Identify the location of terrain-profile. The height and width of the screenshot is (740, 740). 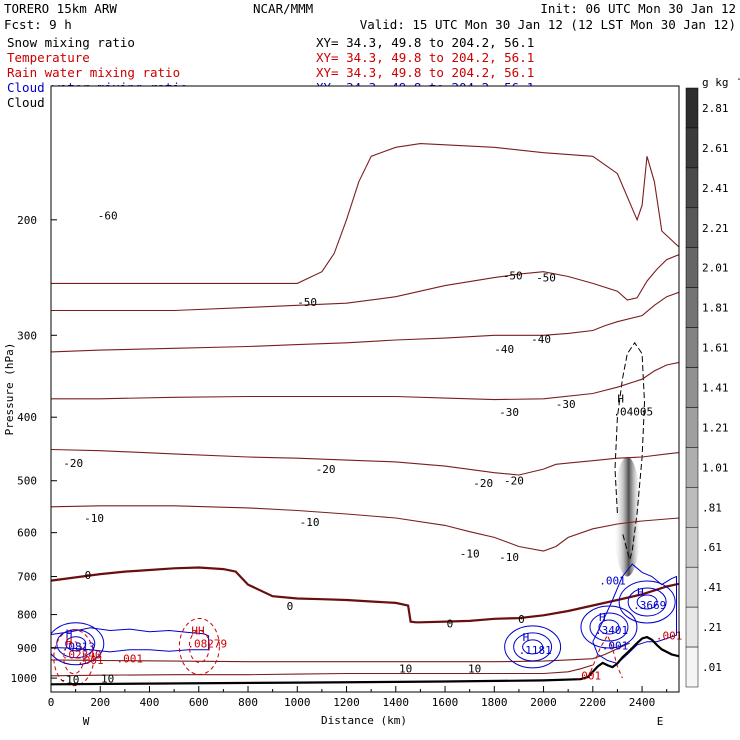
(365, 660).